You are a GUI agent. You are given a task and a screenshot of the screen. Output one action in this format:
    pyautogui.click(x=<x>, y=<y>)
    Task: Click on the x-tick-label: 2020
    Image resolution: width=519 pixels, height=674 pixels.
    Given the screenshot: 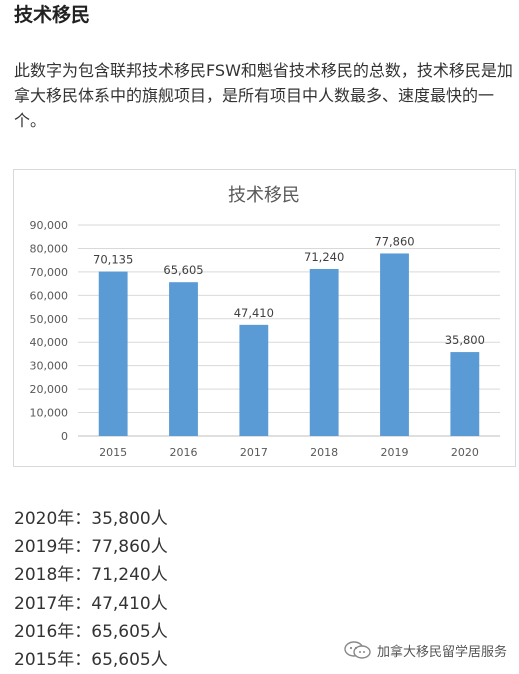 What is the action you would take?
    pyautogui.click(x=465, y=452)
    